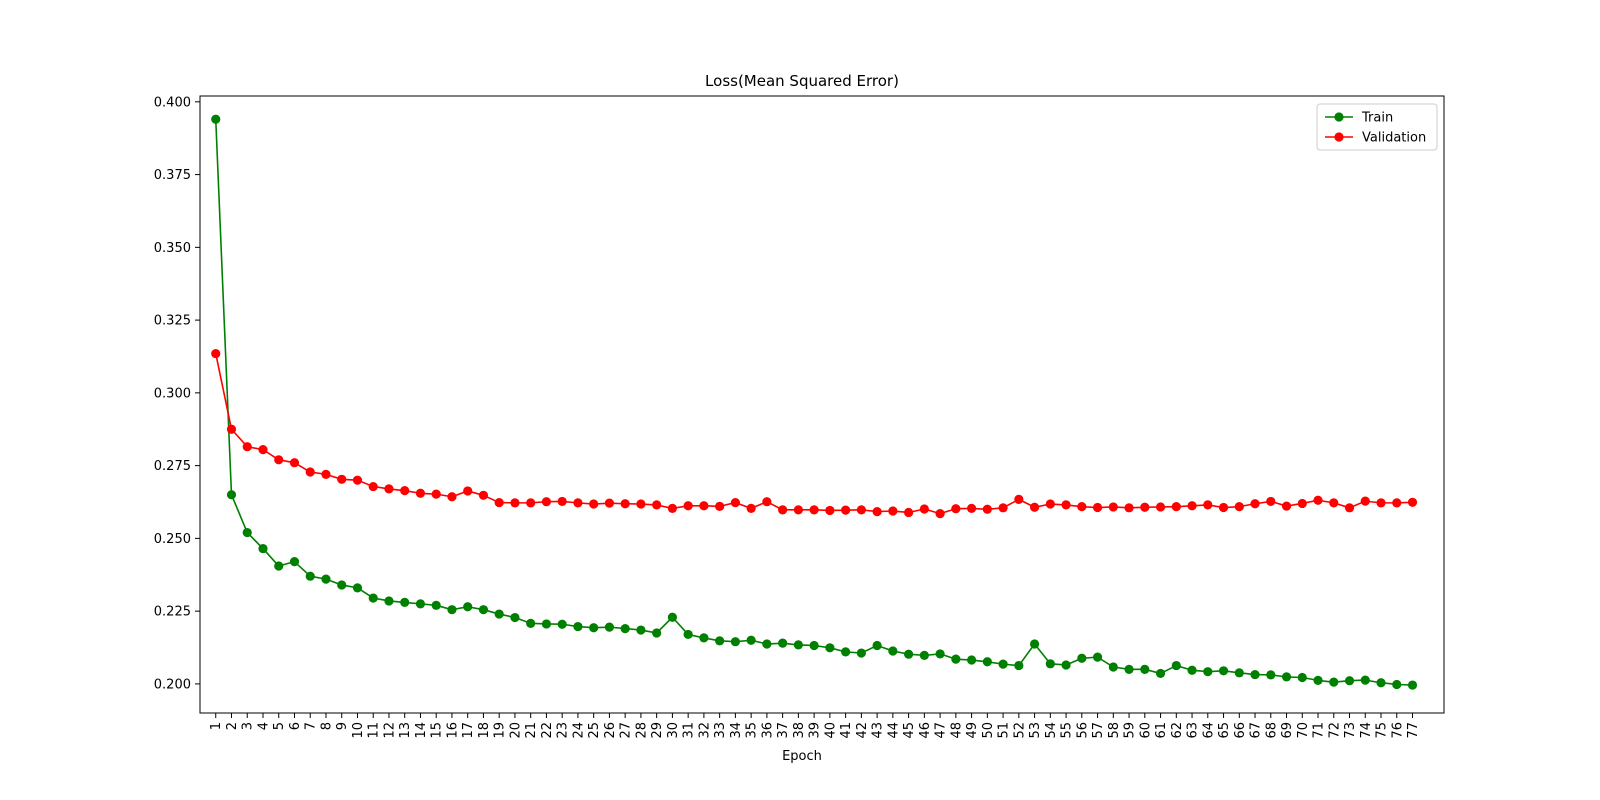 This screenshot has height=800, width=1600. I want to click on x-tick-label: 63, so click(1193, 730).